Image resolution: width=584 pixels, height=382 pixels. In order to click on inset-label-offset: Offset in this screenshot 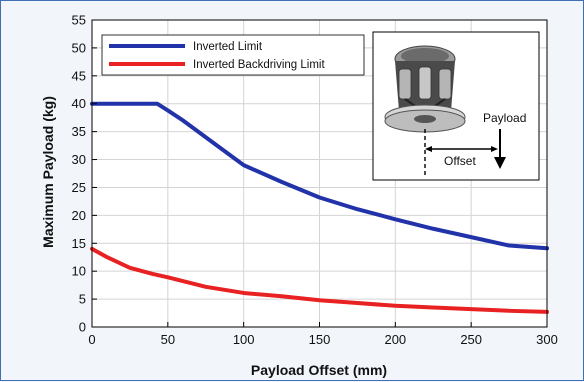, I will do `click(460, 161)`.